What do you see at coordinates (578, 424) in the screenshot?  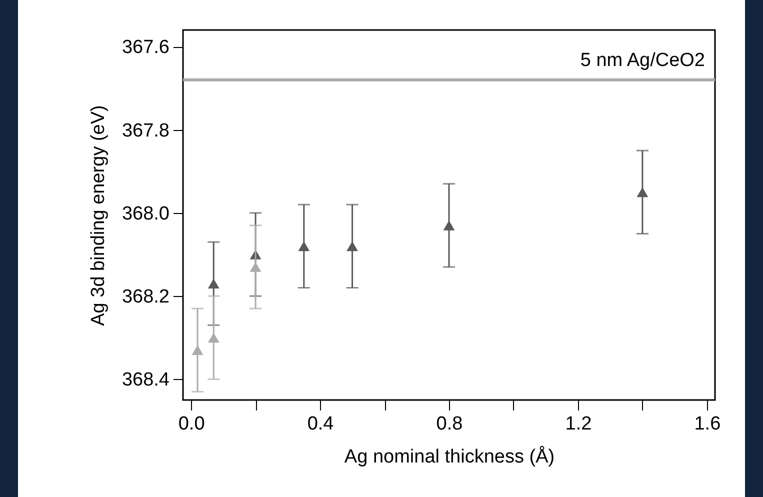 I see `x-tick-label: 1.2` at bounding box center [578, 424].